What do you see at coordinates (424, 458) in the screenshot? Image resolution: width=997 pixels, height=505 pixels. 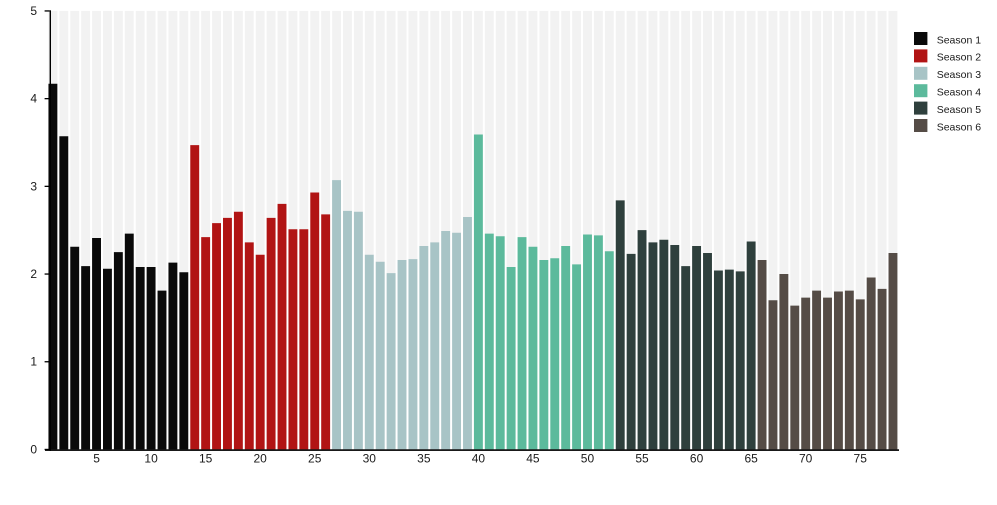 I see `svg-text: 35` at bounding box center [424, 458].